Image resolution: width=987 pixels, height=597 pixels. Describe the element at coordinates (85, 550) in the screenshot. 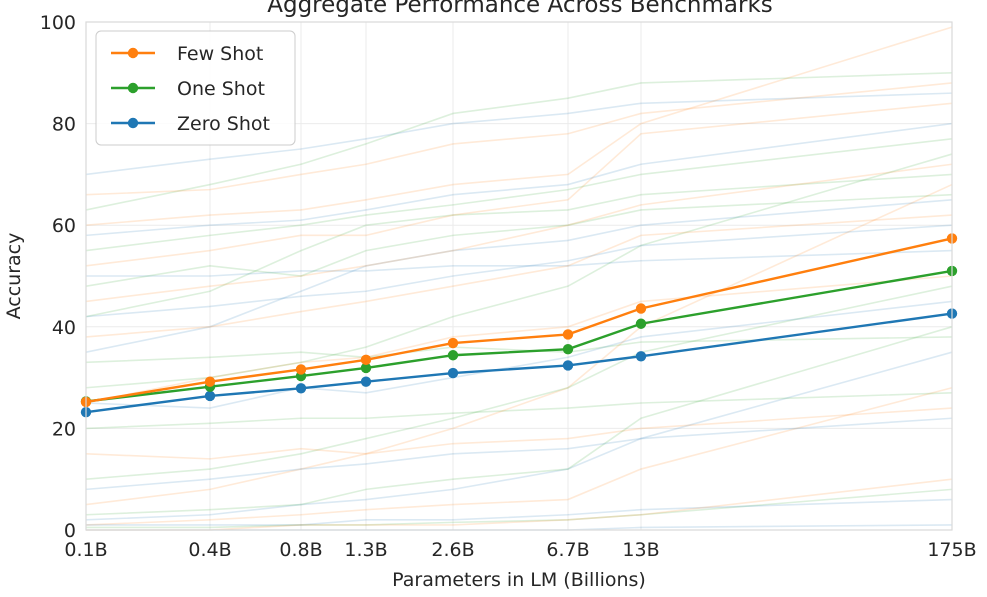

I see `x-tick-label: 0.1B` at that location.